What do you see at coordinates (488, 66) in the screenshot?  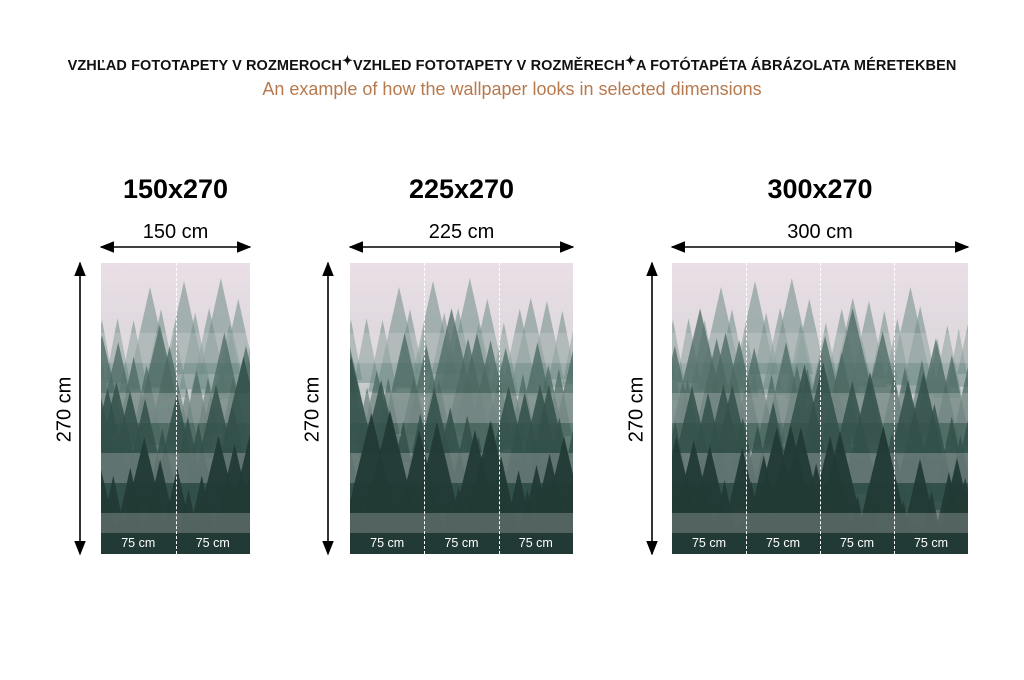 I see `heading-czech: VZHLED FOTOTAPETY V ROZMĚRECH` at bounding box center [488, 66].